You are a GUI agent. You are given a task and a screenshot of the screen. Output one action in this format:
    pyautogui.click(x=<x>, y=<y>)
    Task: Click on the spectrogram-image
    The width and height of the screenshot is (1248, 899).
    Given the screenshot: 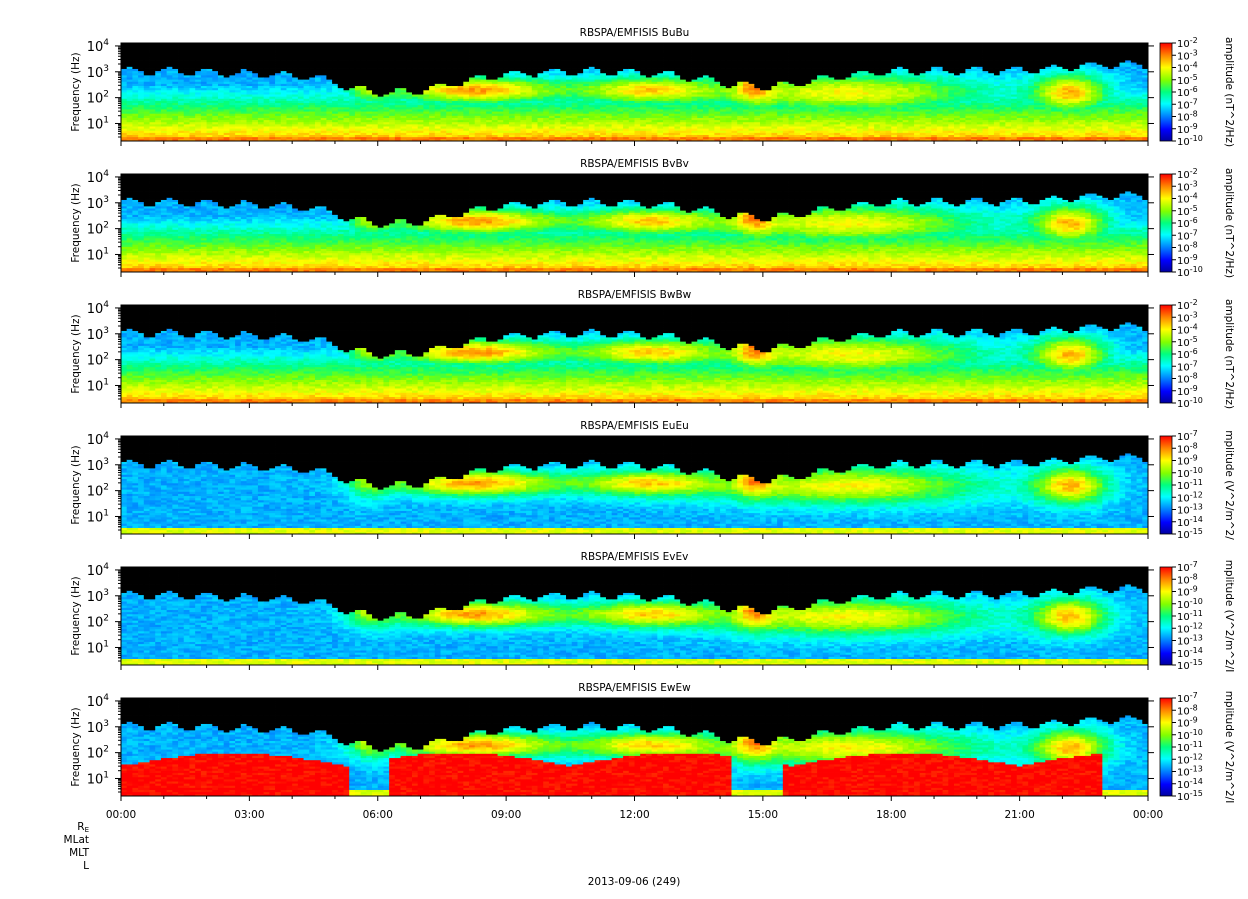 What is the action you would take?
    pyautogui.click(x=634, y=92)
    